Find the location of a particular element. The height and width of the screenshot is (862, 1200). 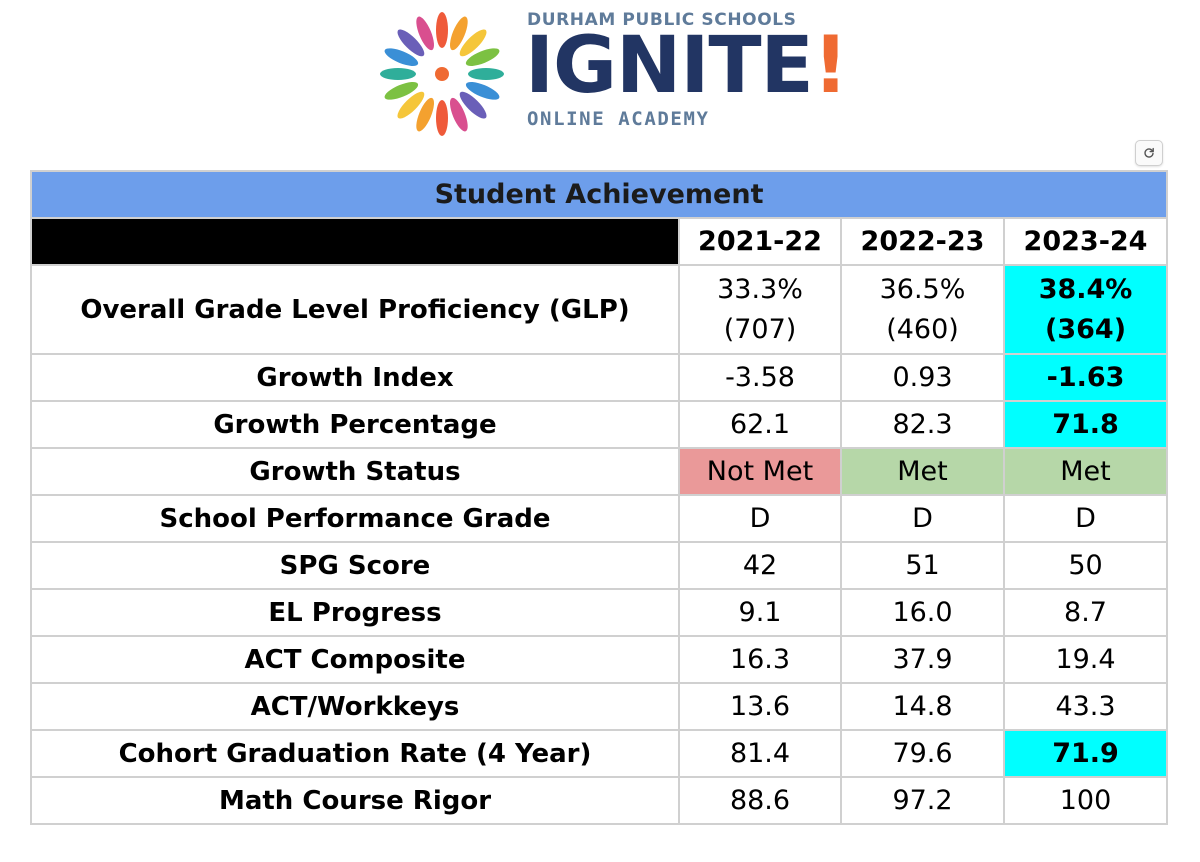

value-percent: 36.5% is located at coordinates (922, 290).